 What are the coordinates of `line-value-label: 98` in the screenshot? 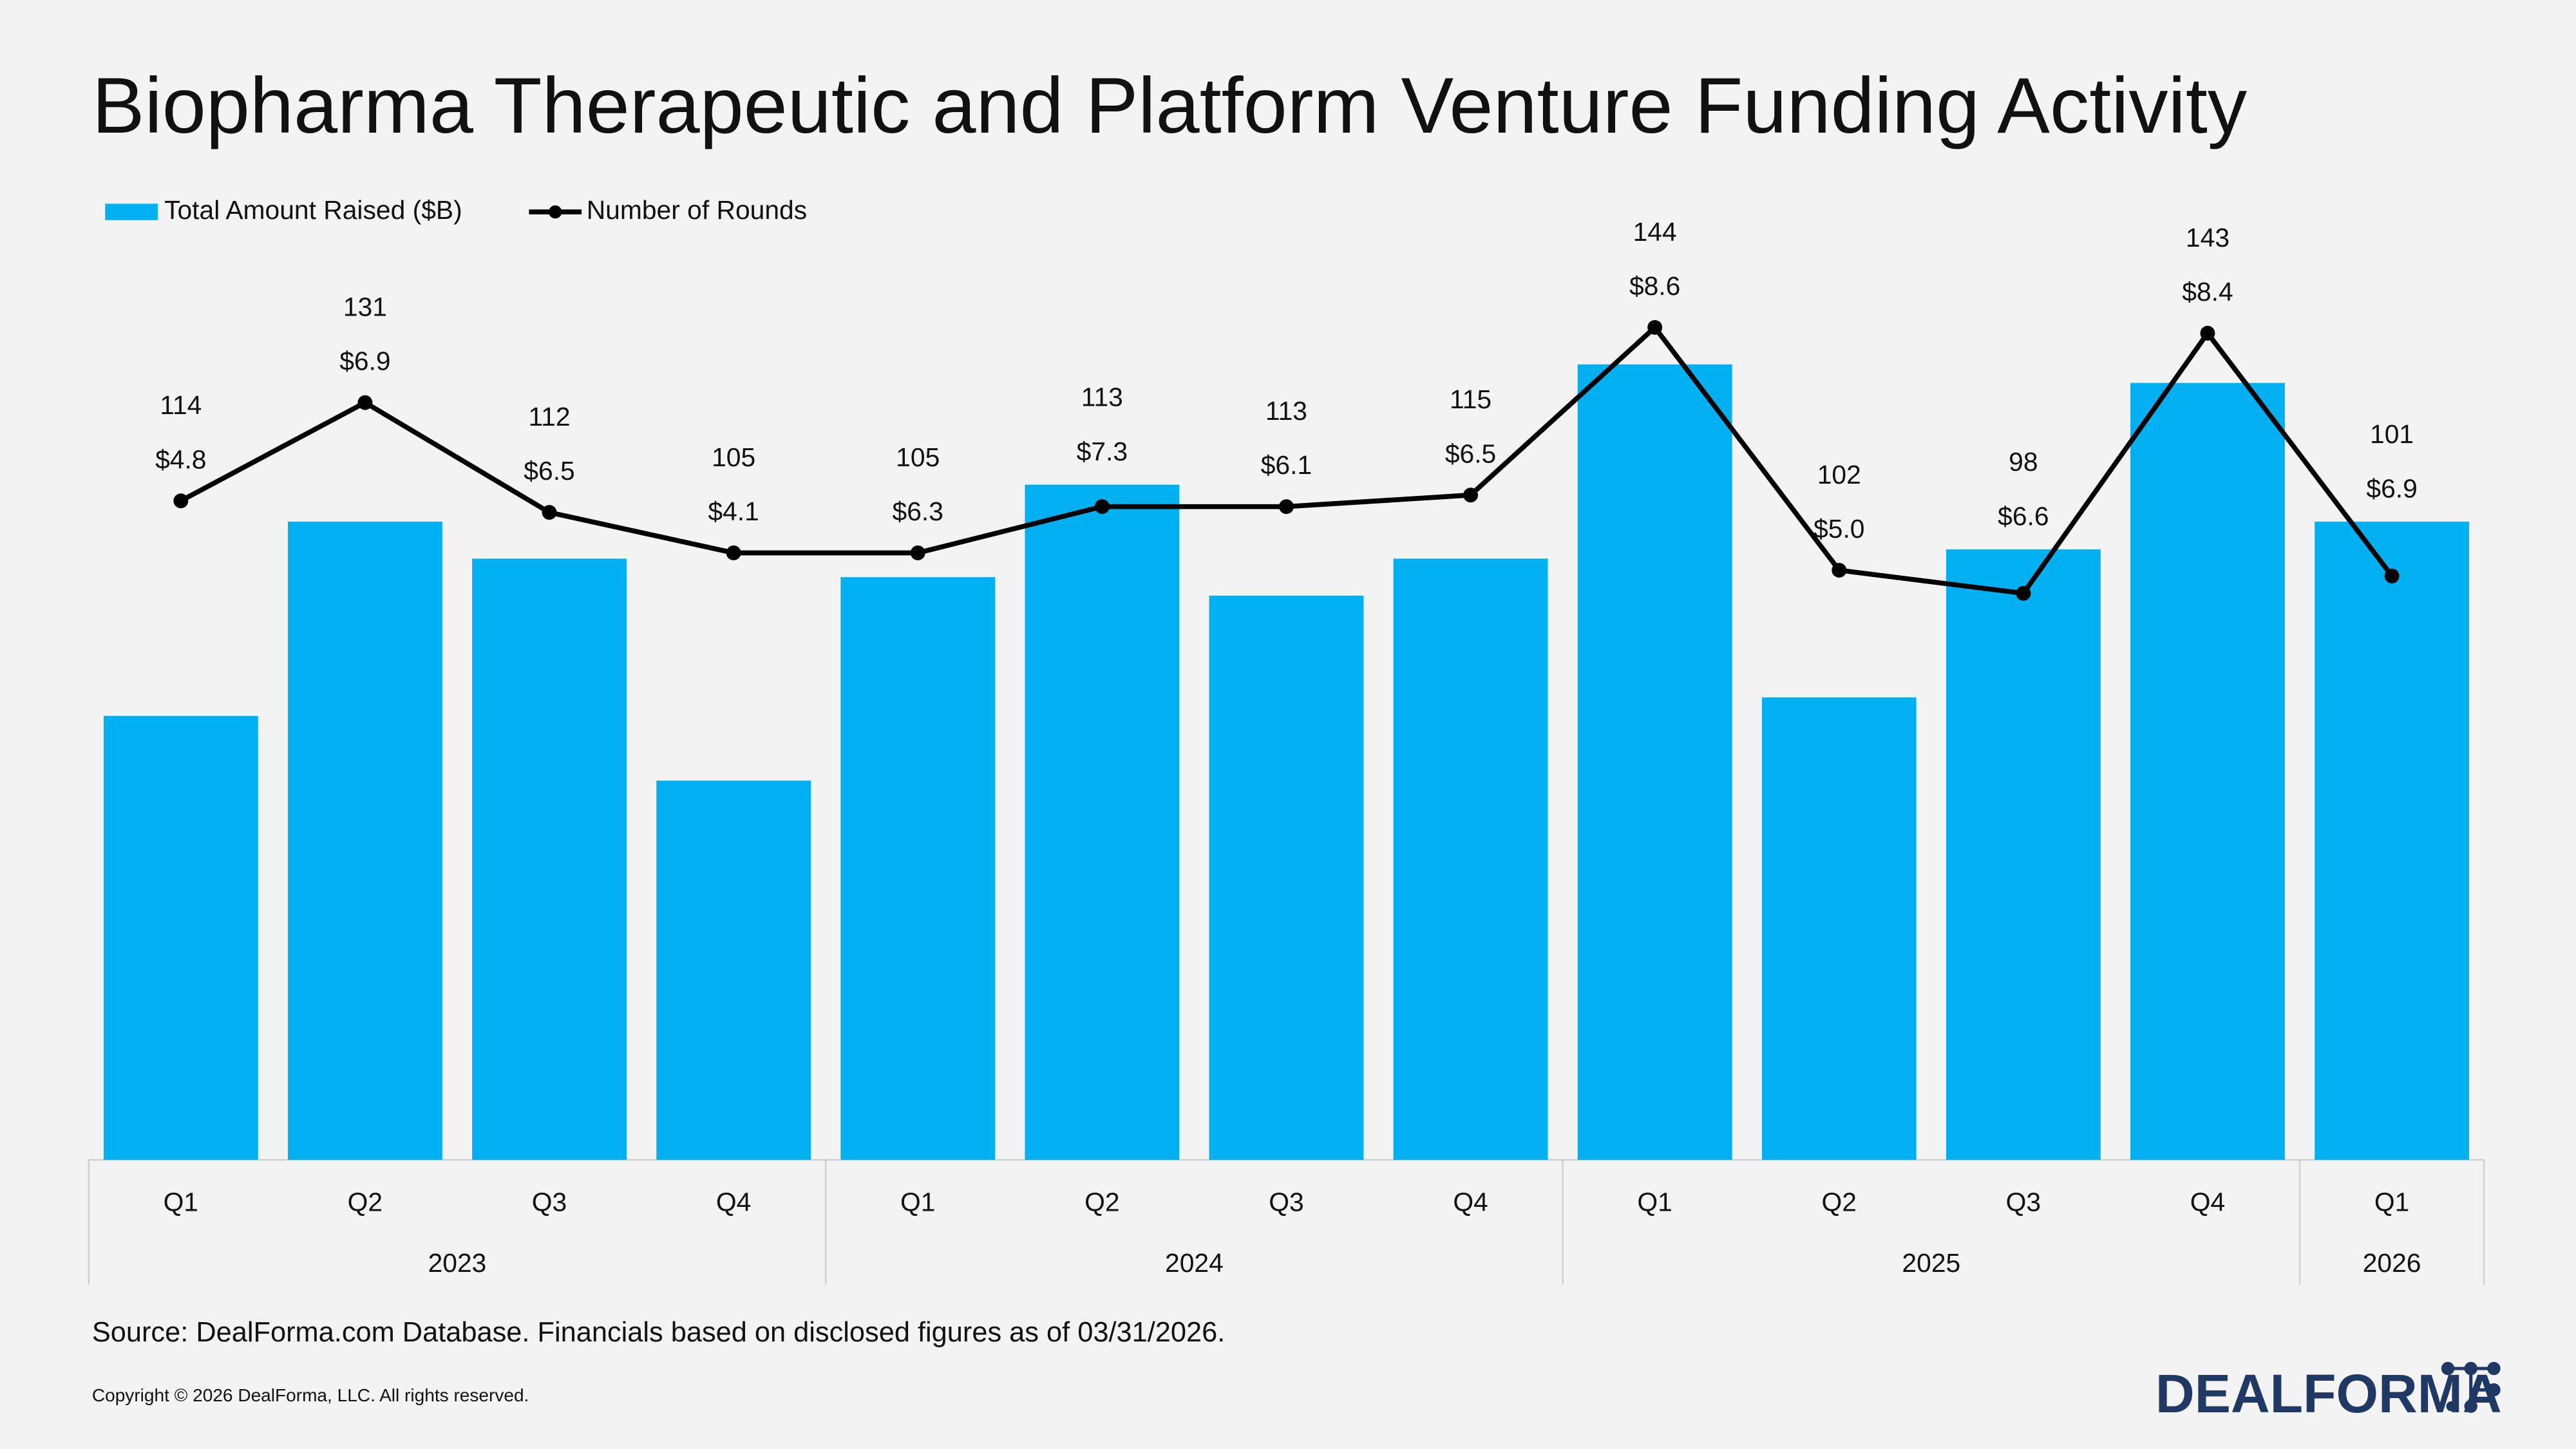 It's located at (2024, 462).